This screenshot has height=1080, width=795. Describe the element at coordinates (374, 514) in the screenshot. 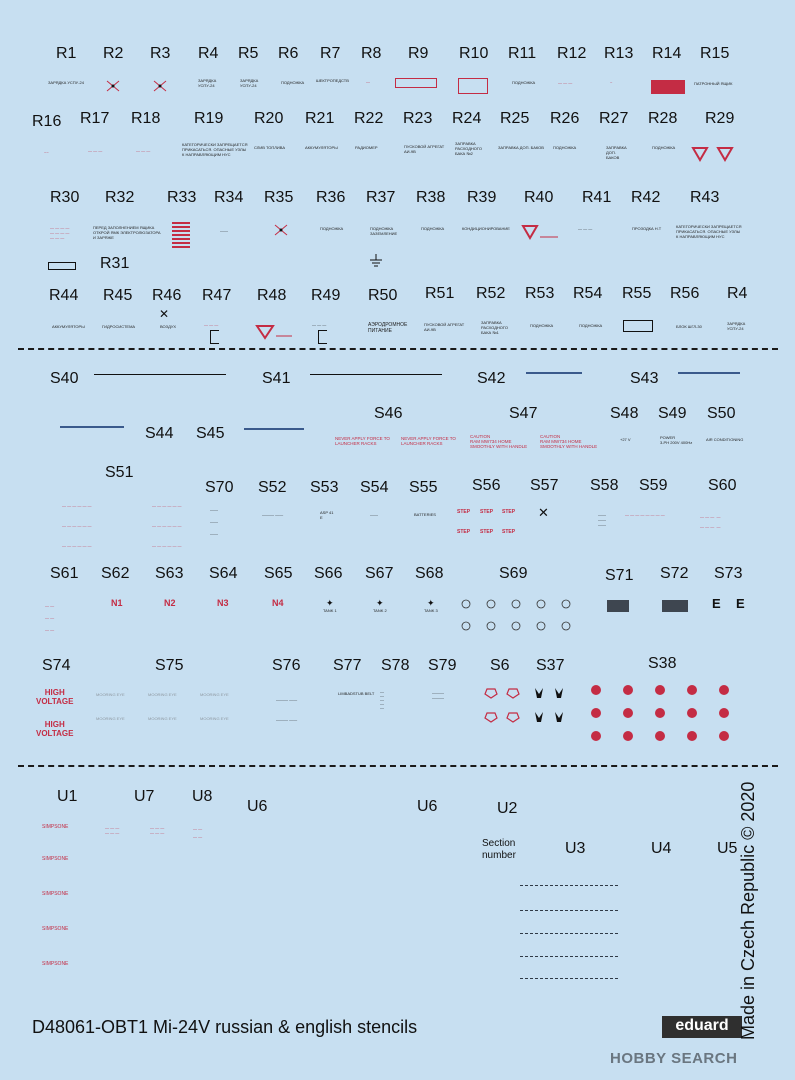

I see `stencil-s54: ——` at that location.